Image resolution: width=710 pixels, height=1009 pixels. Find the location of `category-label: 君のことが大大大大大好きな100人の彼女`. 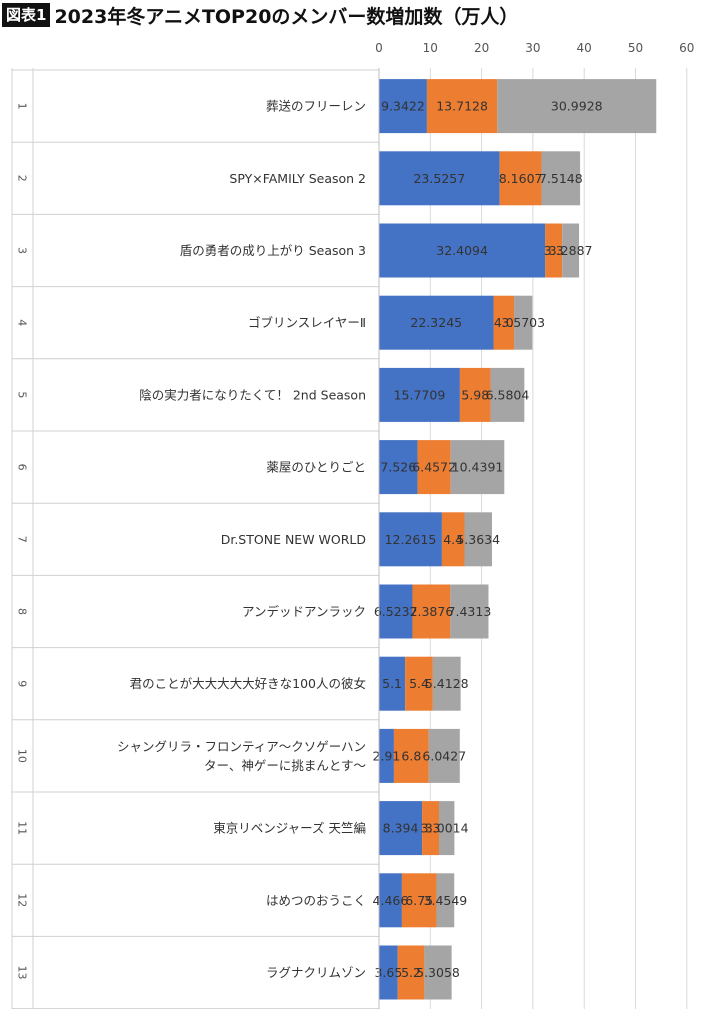

category-label: 君のことが大大大大大好きな100人の彼女 is located at coordinates (248, 683).